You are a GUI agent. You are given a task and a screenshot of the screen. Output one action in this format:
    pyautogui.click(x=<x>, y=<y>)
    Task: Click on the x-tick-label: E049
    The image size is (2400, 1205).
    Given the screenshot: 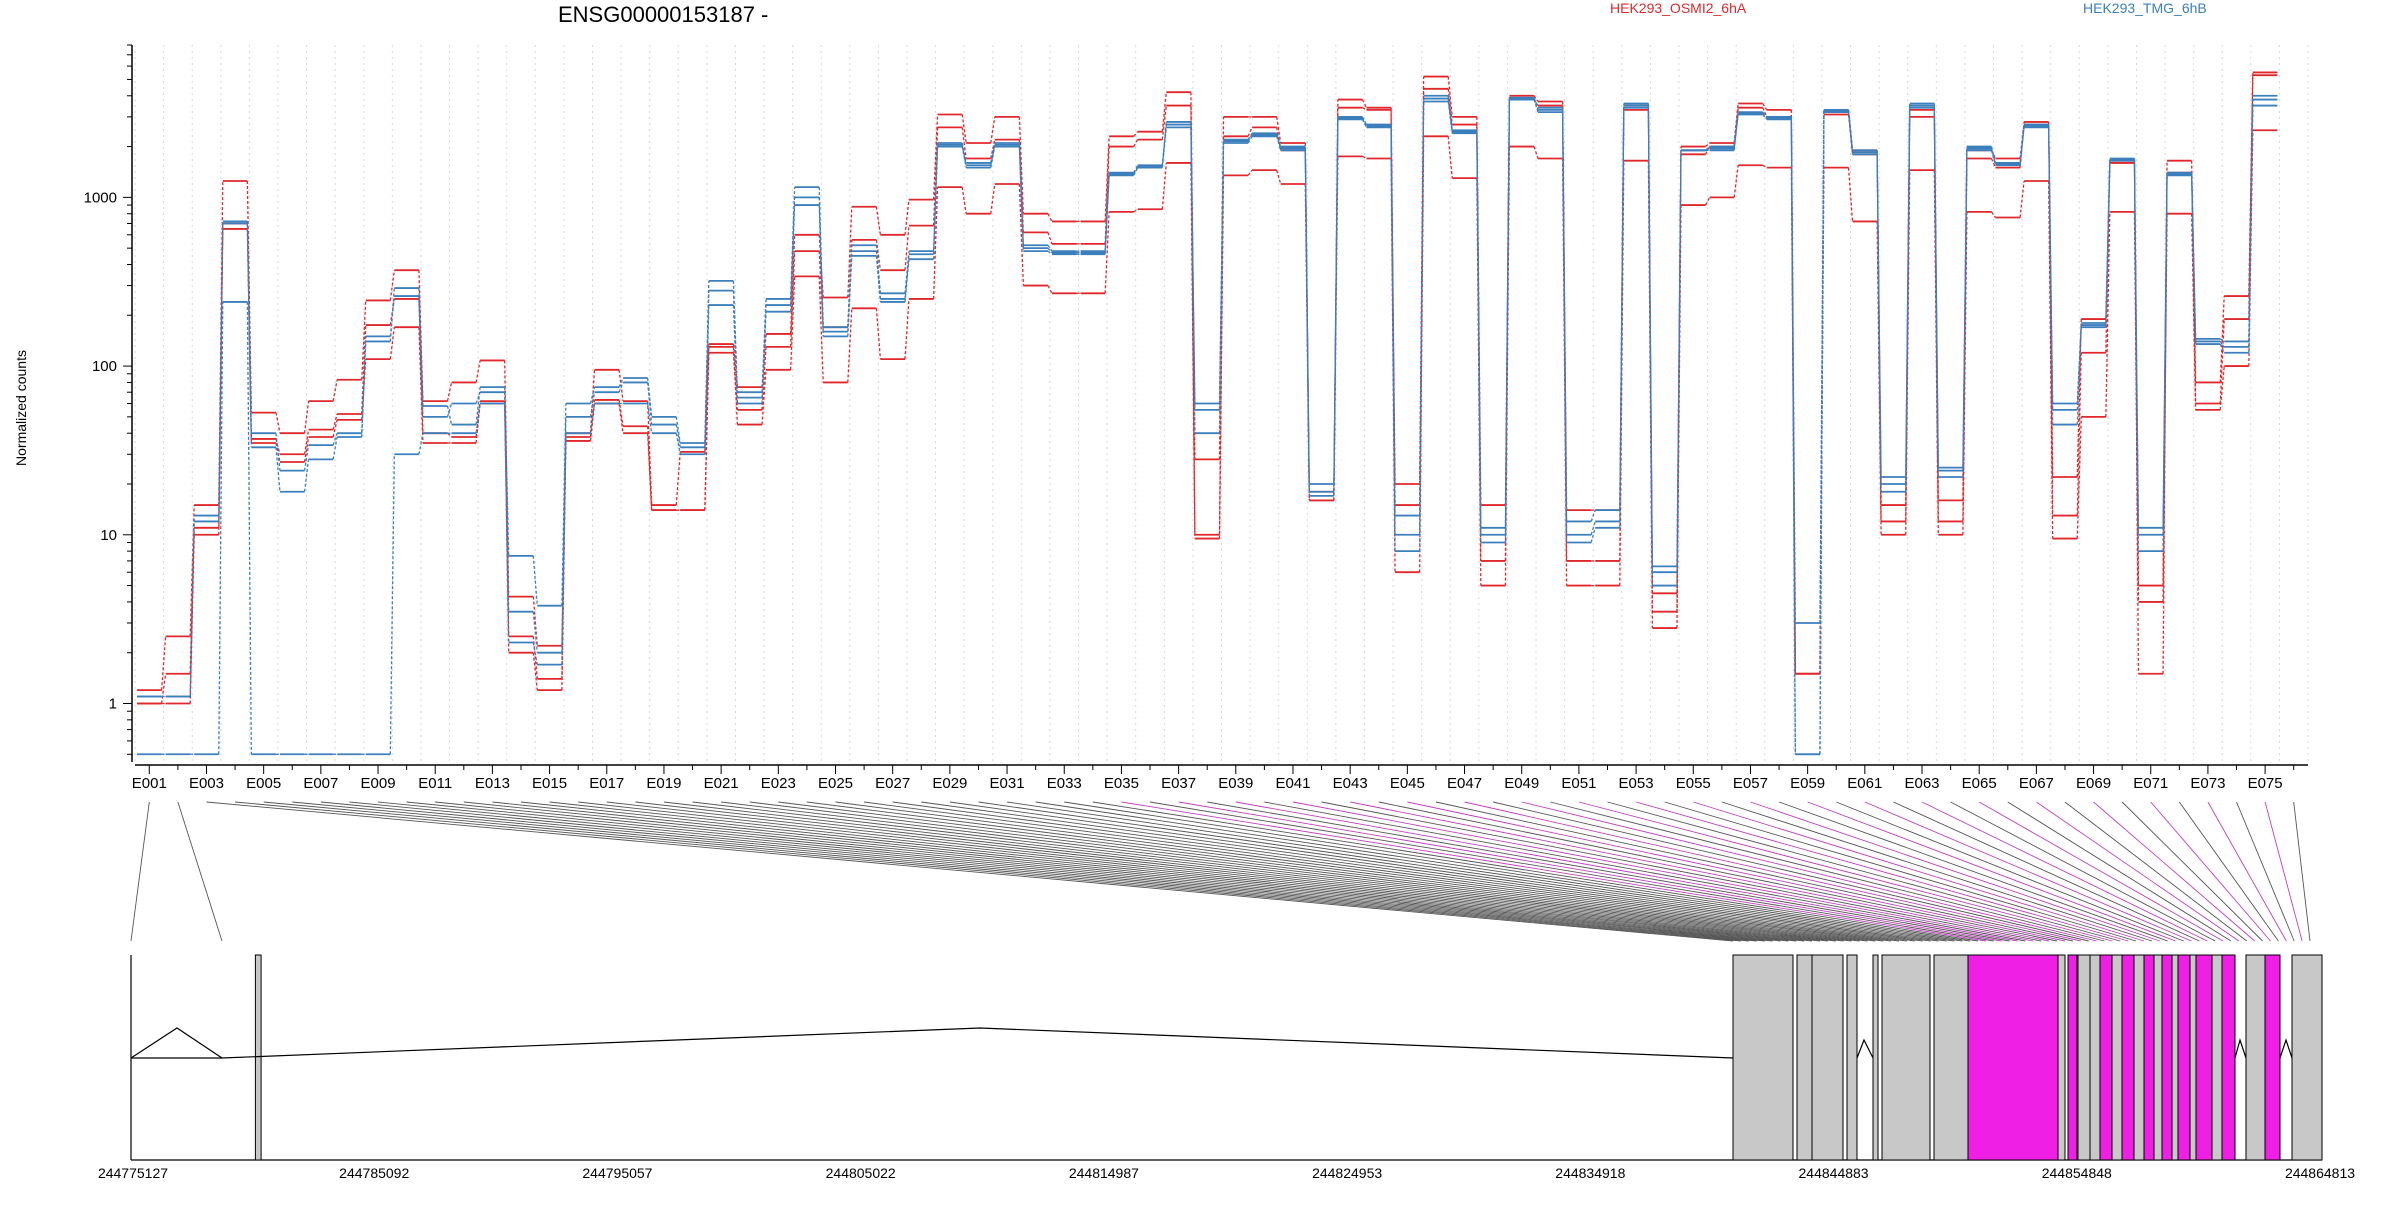 What is the action you would take?
    pyautogui.click(x=1521, y=783)
    